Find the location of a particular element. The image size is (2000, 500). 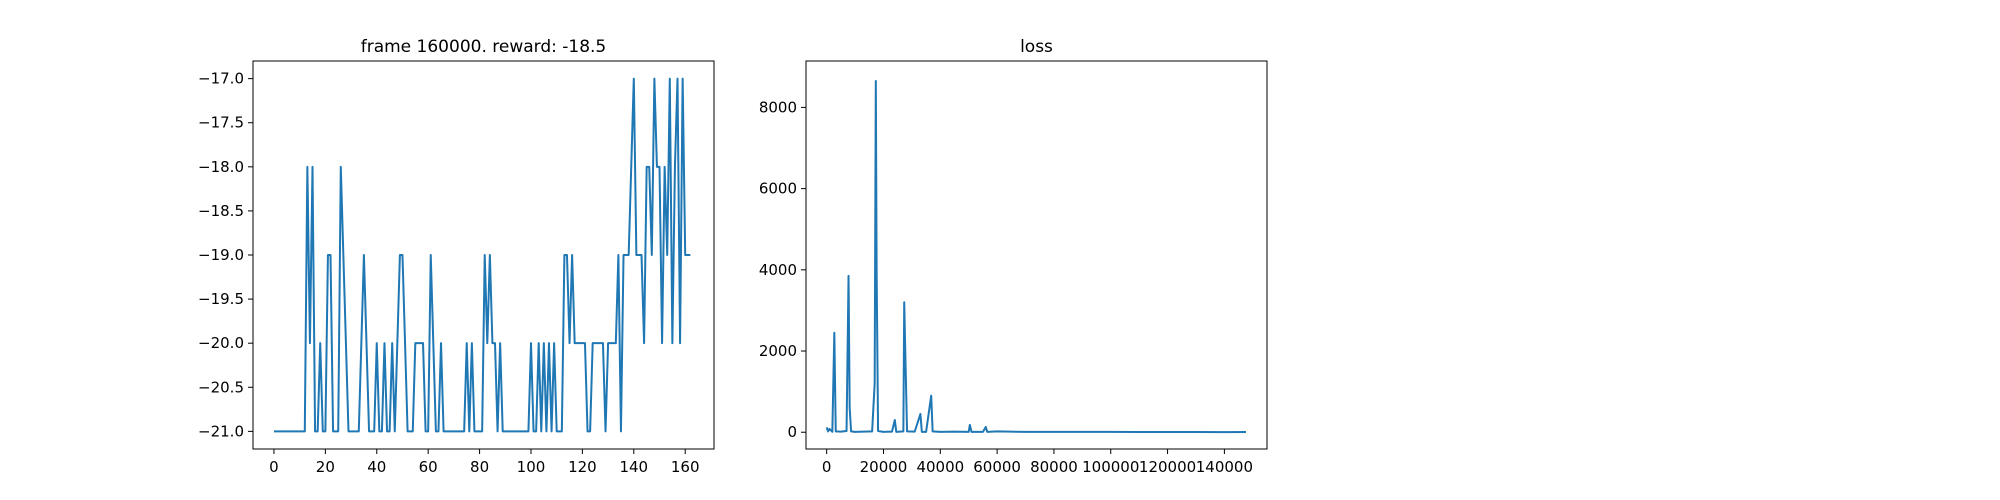

x-tick-label: 120000 is located at coordinates (1167, 467).